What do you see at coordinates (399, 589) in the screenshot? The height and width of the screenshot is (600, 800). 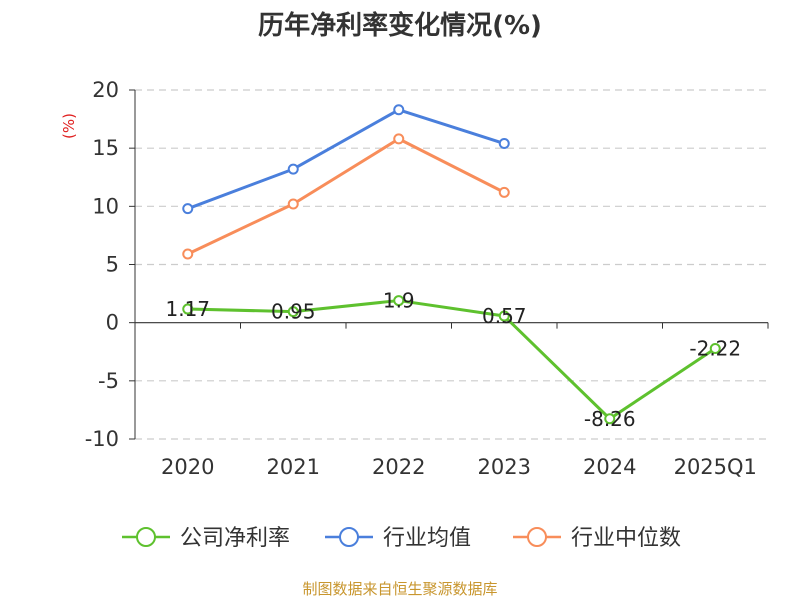 I see `source-note: 制图数据来自恒生聚源数据库` at bounding box center [399, 589].